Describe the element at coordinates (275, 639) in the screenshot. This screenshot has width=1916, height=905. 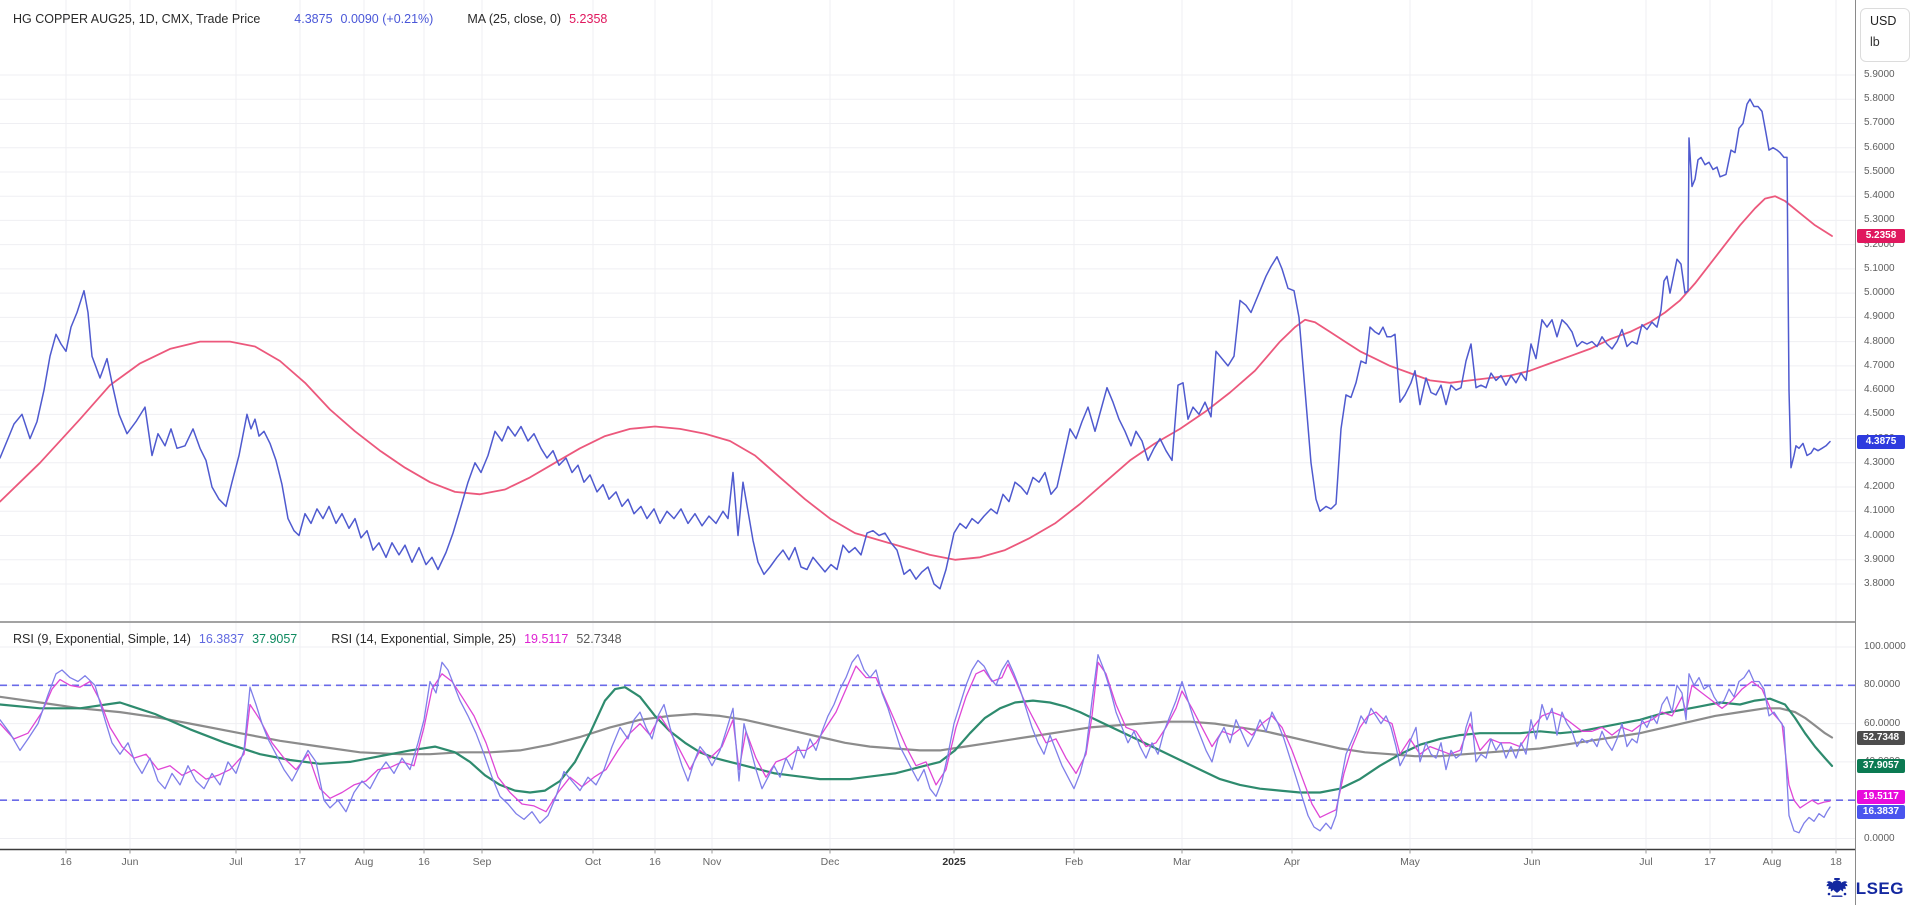
I see `rsi9-ma-value: 37.9057` at that location.